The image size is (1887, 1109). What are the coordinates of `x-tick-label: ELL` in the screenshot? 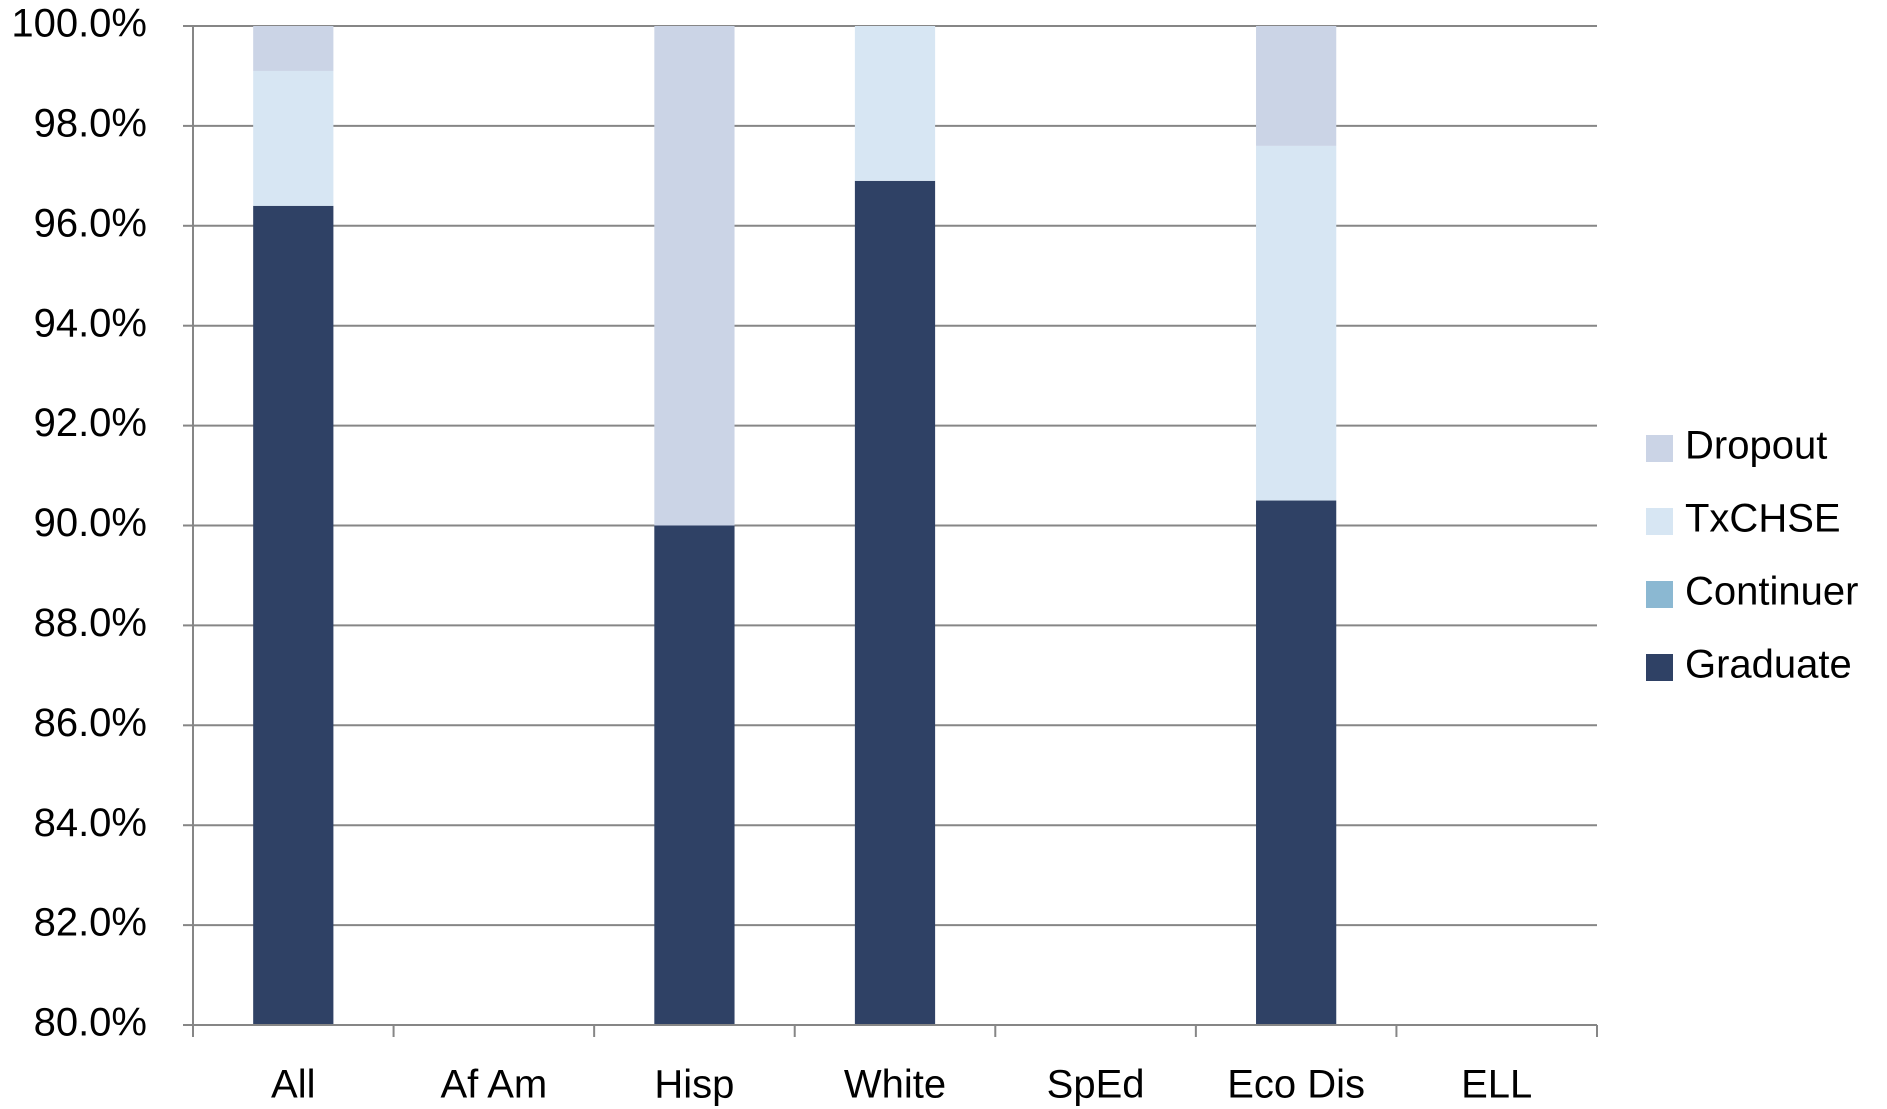 It's located at (1496, 1085).